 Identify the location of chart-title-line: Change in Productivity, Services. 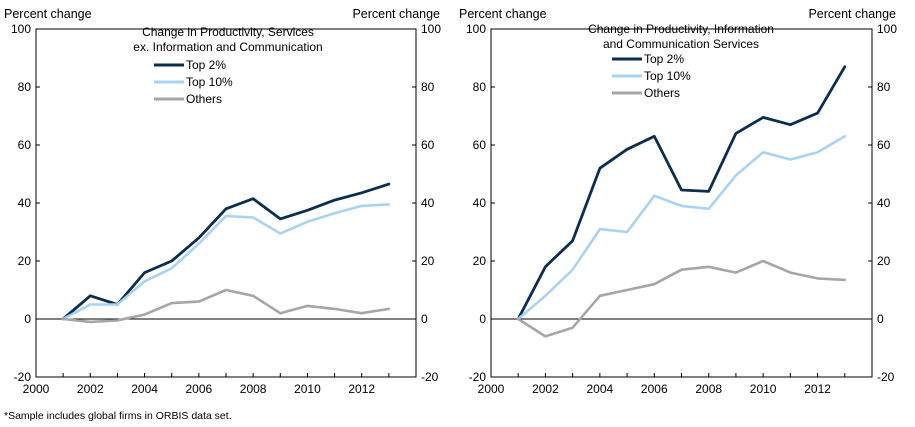
(228, 32).